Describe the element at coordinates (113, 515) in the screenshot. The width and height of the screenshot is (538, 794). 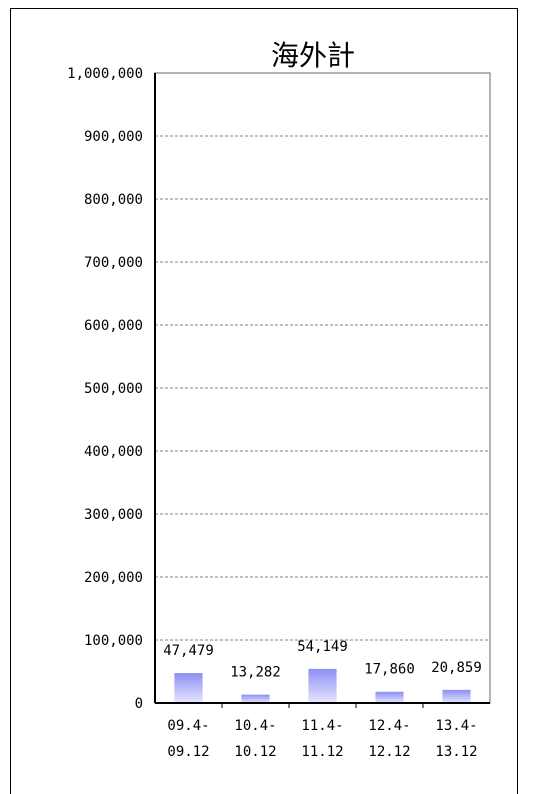
I see `y-tick-label: 300,000` at that location.